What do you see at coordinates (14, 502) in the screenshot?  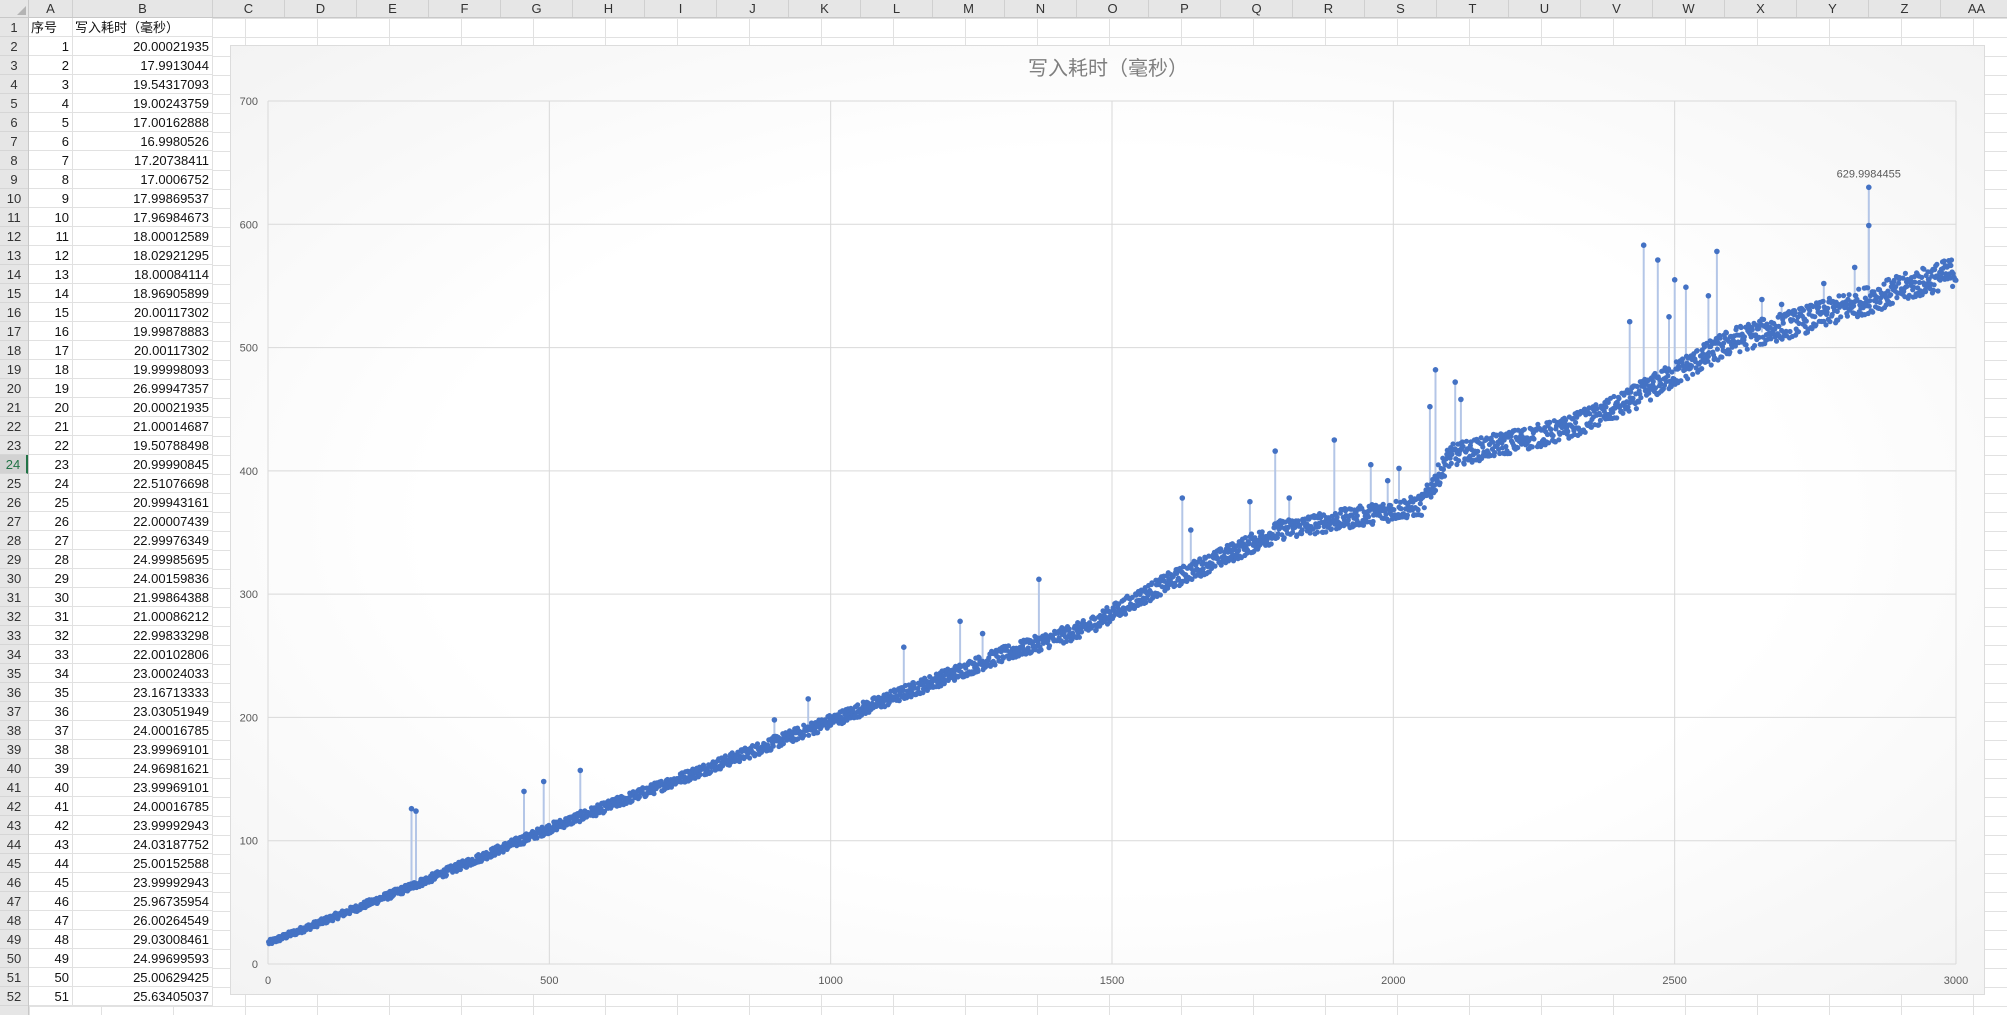 I see `row-header-26: 26` at bounding box center [14, 502].